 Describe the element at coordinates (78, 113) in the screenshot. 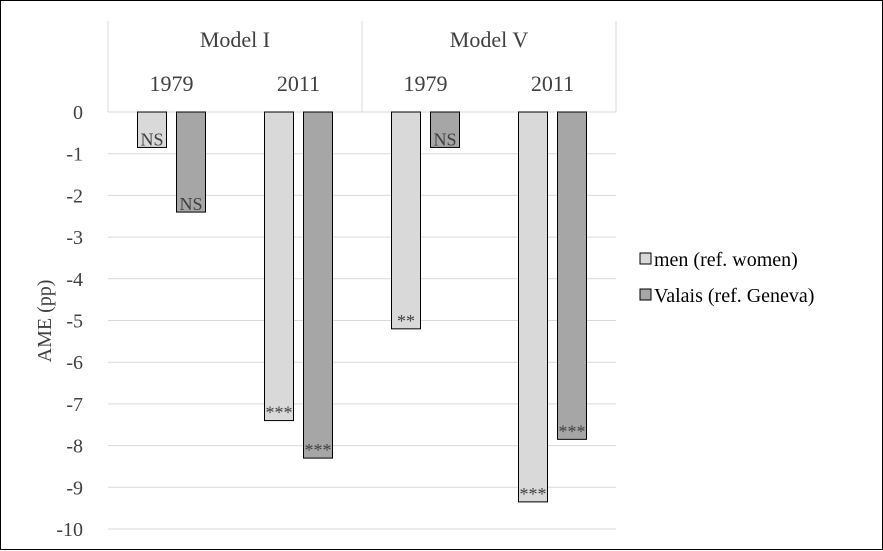

I see `y-tick-label: 0` at that location.